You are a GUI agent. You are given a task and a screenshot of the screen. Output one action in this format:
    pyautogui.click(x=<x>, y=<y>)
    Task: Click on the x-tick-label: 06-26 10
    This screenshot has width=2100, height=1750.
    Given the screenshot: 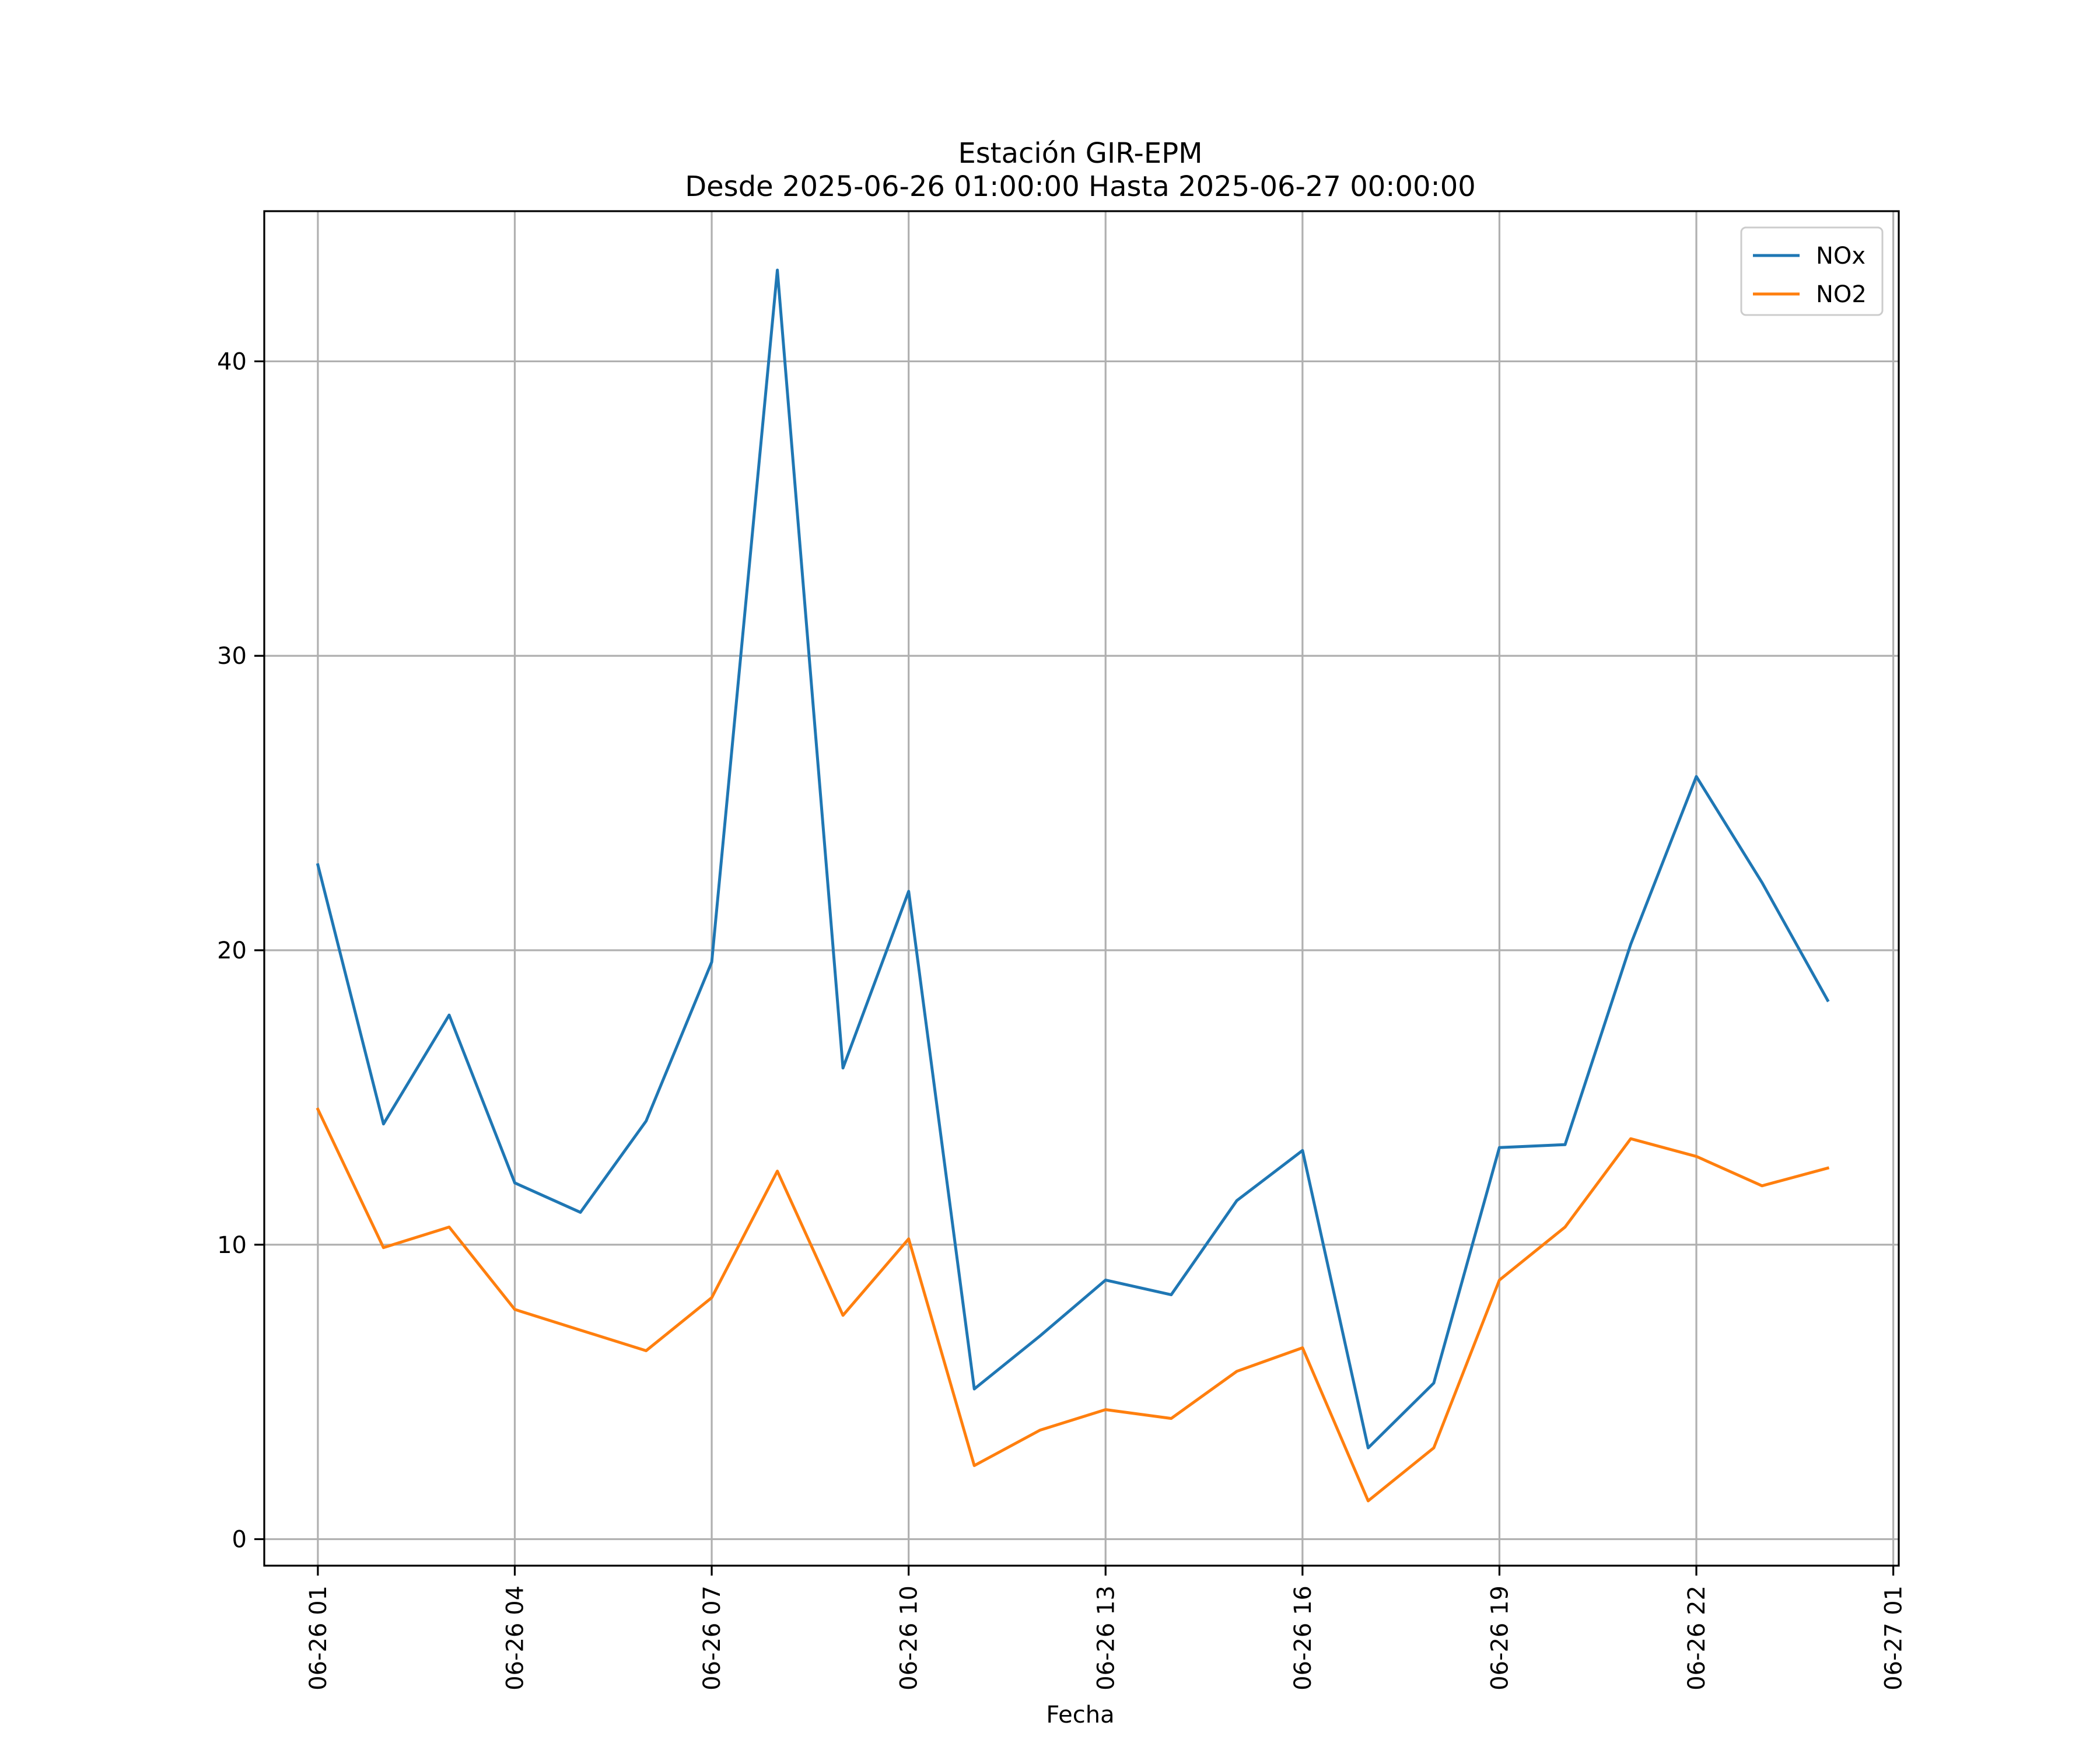 What is the action you would take?
    pyautogui.click(x=909, y=1638)
    